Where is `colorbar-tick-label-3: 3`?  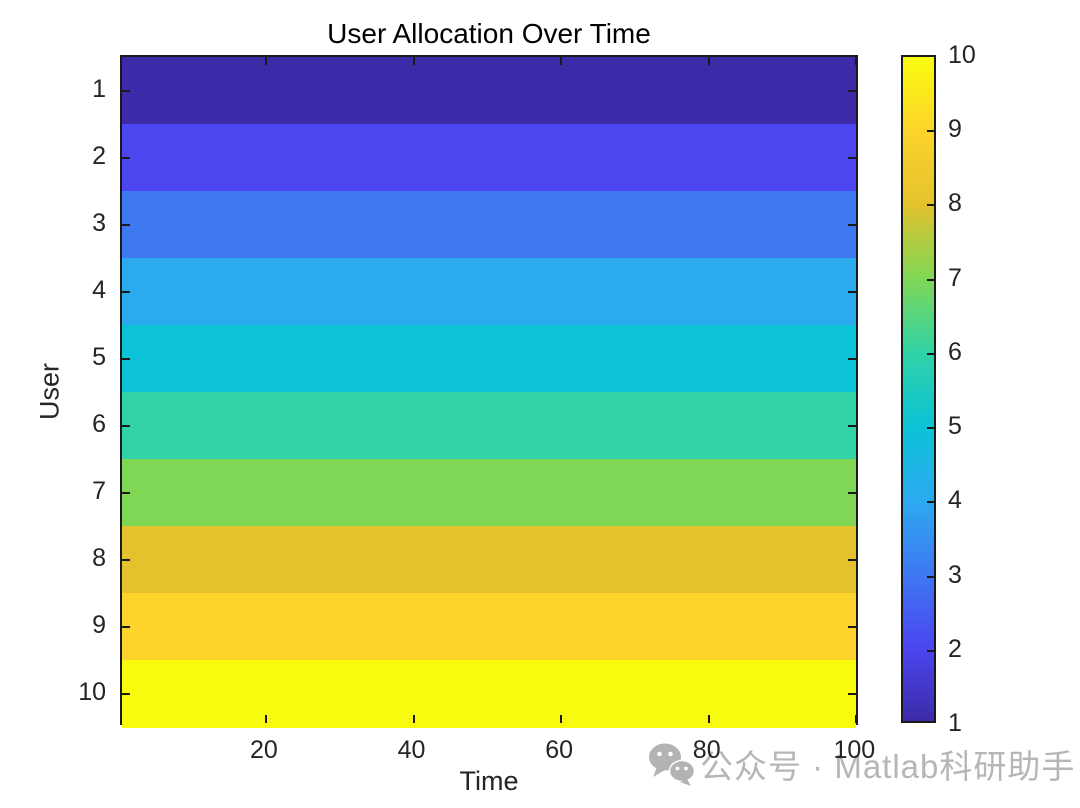
colorbar-tick-label-3: 3 is located at coordinates (955, 574).